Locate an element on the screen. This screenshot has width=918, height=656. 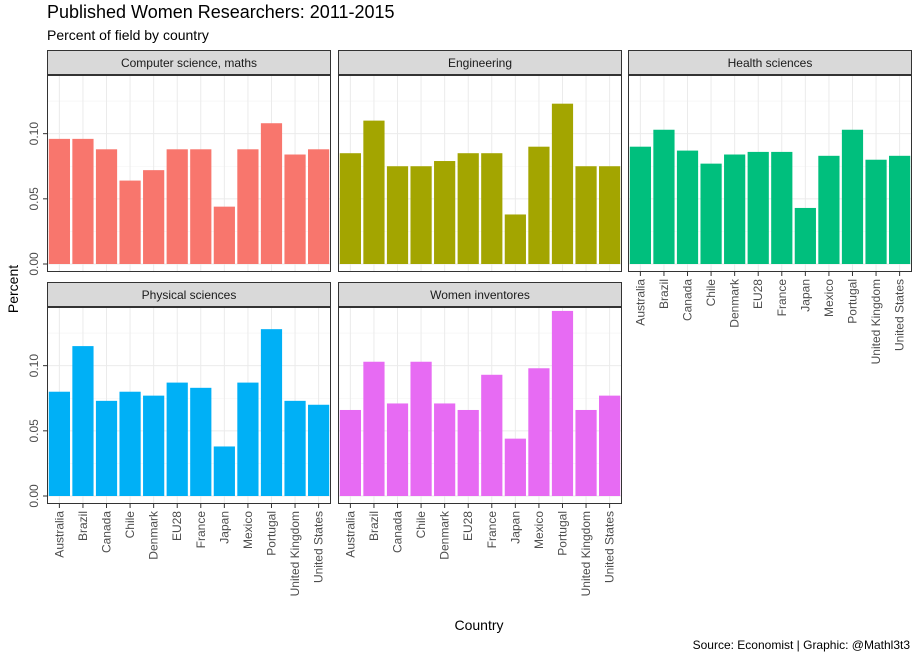
x-tick-label: Brazil is located at coordinates (83, 526).